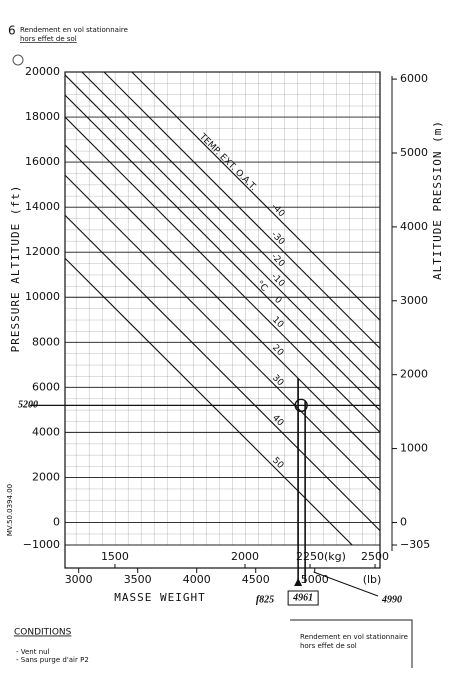 Image resolution: width=450 pixels, height=681 pixels. I want to click on header-subtitle: hors effet de sol, so click(48, 39).